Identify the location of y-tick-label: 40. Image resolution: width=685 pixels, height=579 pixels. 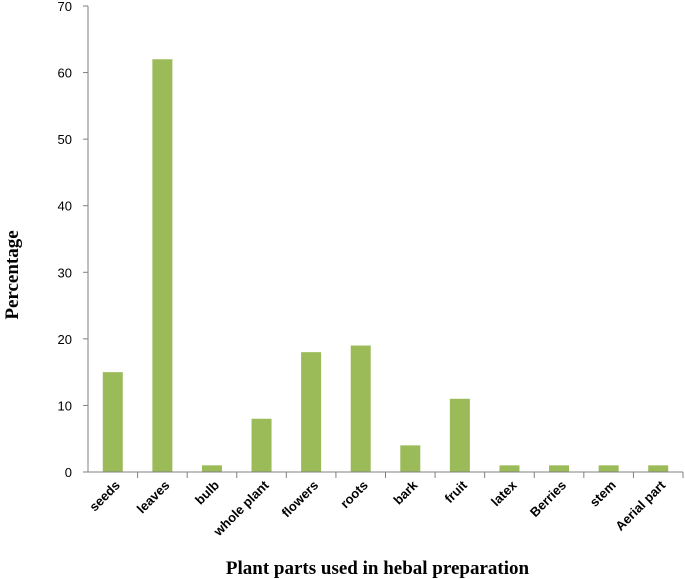
(65, 206).